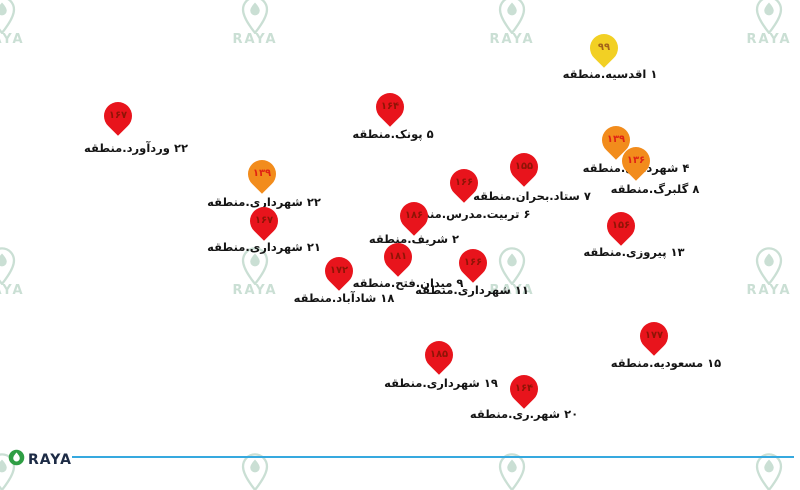 This screenshot has height=490, width=800. I want to click on station-name: میدان.فتح.منطقه, so click(402, 283).